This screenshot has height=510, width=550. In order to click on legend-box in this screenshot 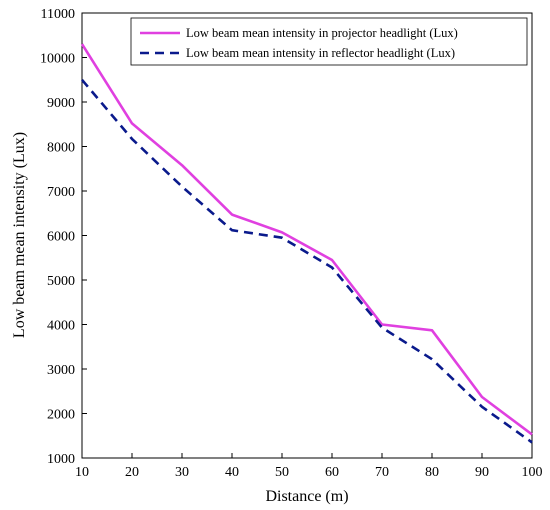, I will do `click(329, 41)`.